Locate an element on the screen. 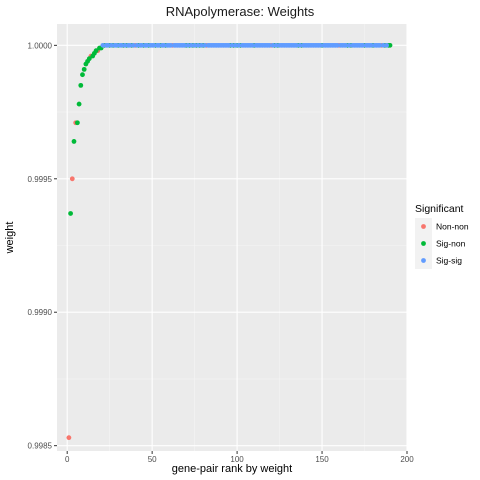  legend-entries: Non-non Sig-non Sig-sig is located at coordinates (442, 243).